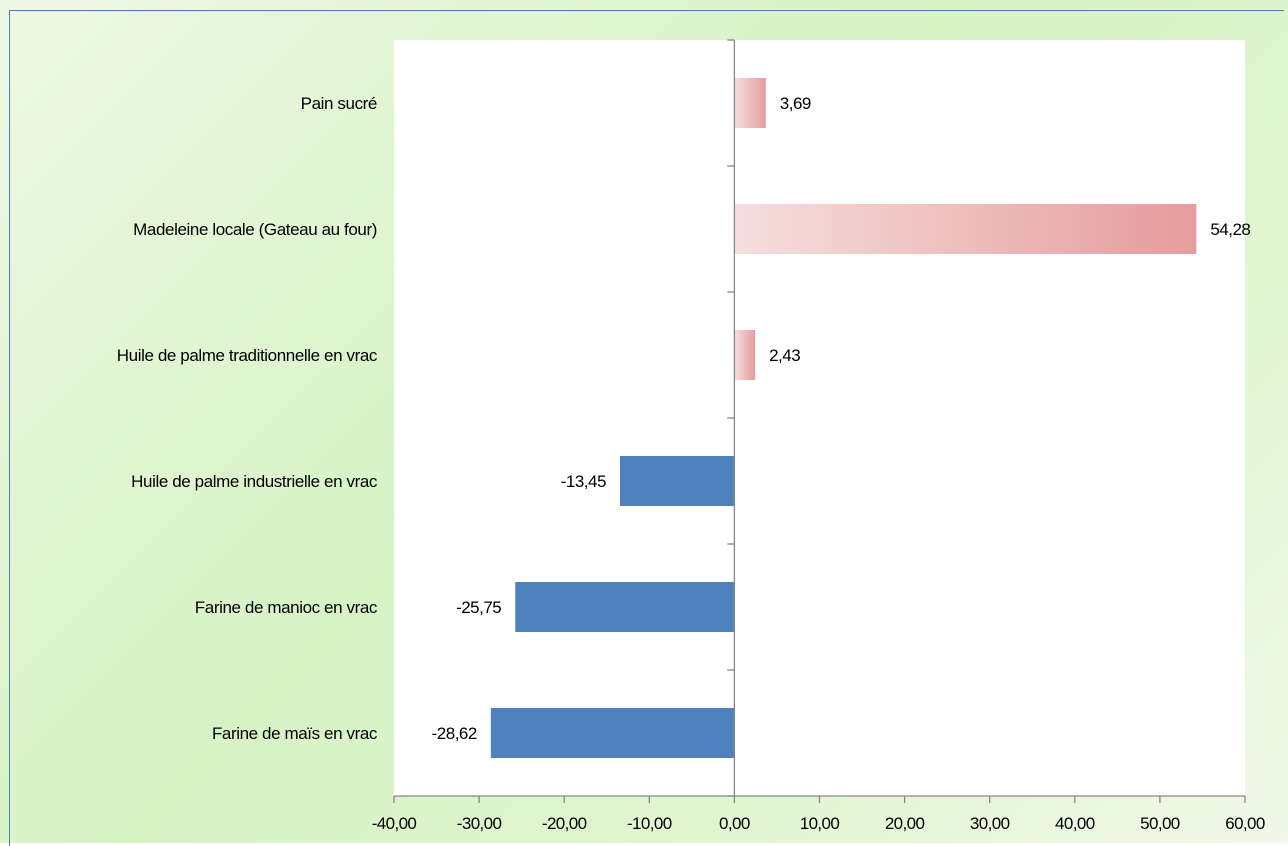 This screenshot has height=846, width=1288. Describe the element at coordinates (583, 481) in the screenshot. I see `data-label: -13,45` at that location.